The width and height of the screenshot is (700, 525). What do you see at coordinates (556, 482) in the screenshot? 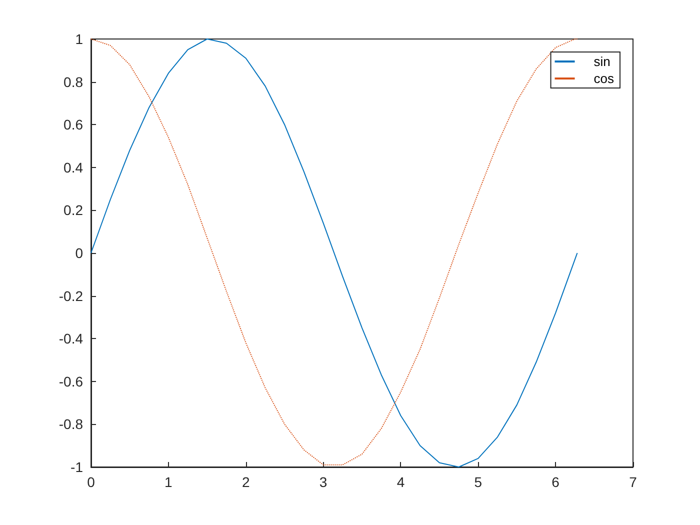
I see `x-tick-label: 6` at bounding box center [556, 482].